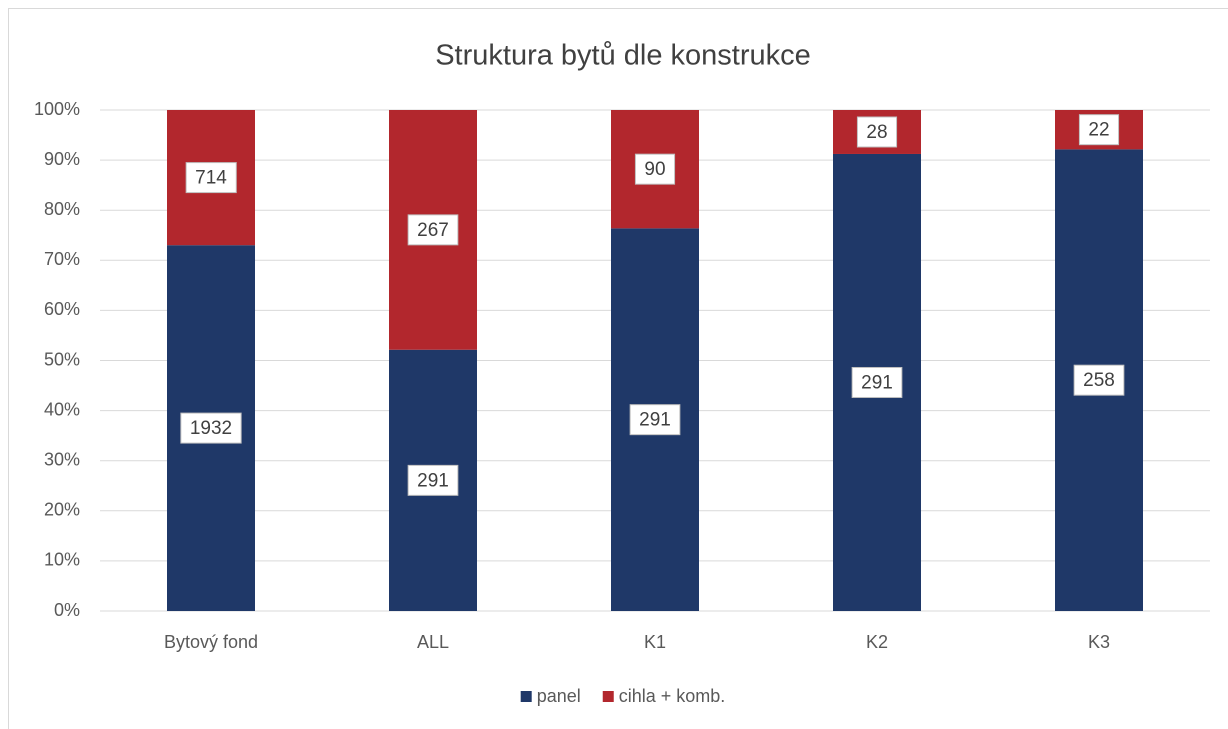  I want to click on y-tick-label: 10%, so click(62, 560).